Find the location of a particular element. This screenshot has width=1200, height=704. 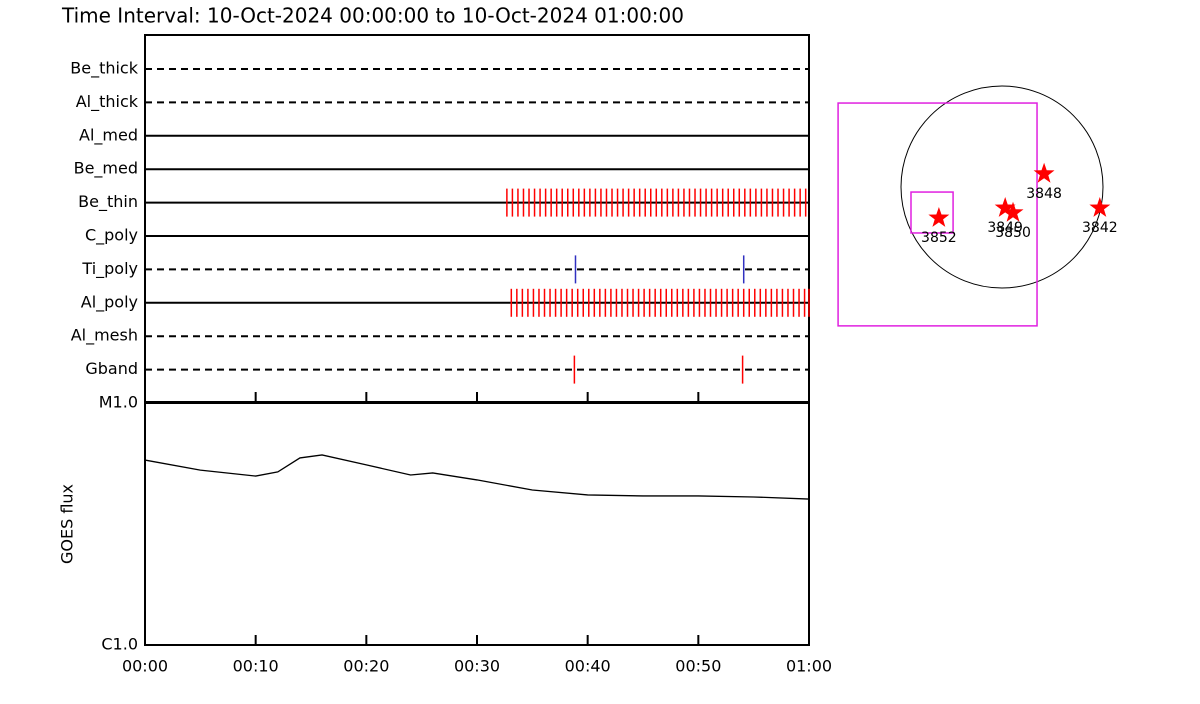

row-label: Be_thin is located at coordinates (108, 202).